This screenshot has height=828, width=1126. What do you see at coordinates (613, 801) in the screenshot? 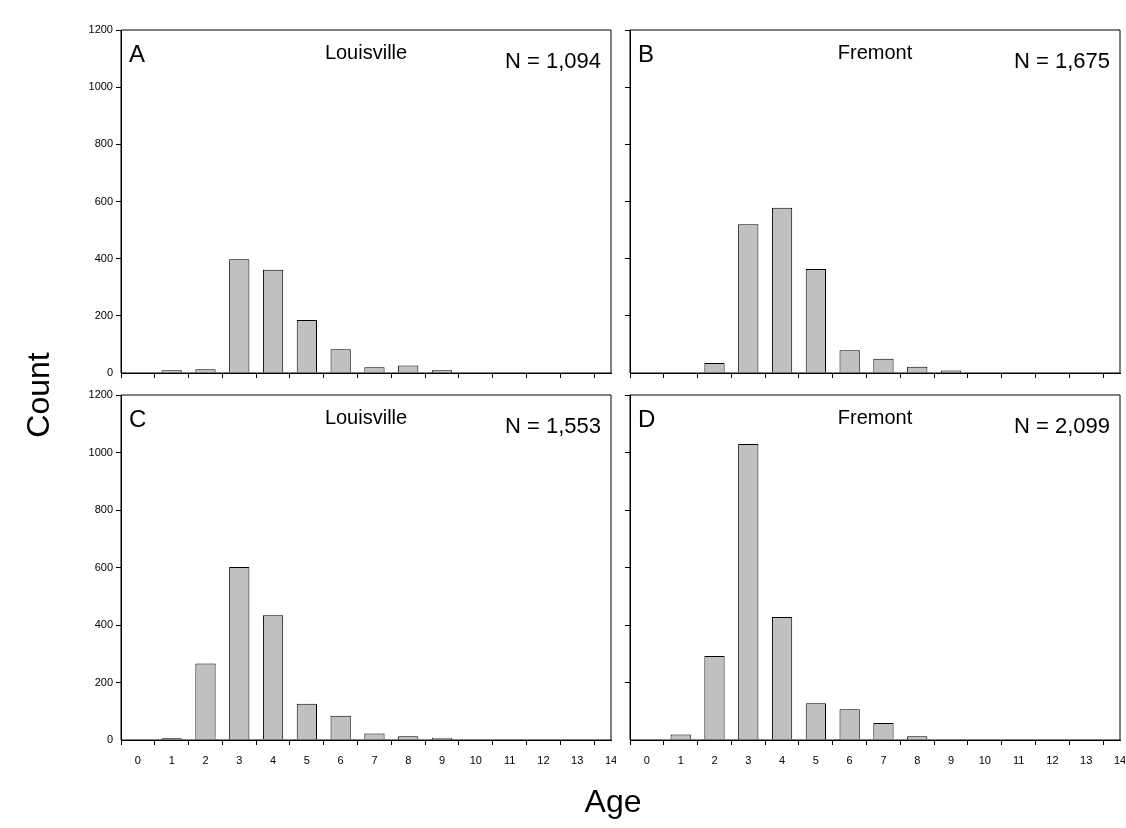
I see `x-axis-title: Age` at bounding box center [613, 801].